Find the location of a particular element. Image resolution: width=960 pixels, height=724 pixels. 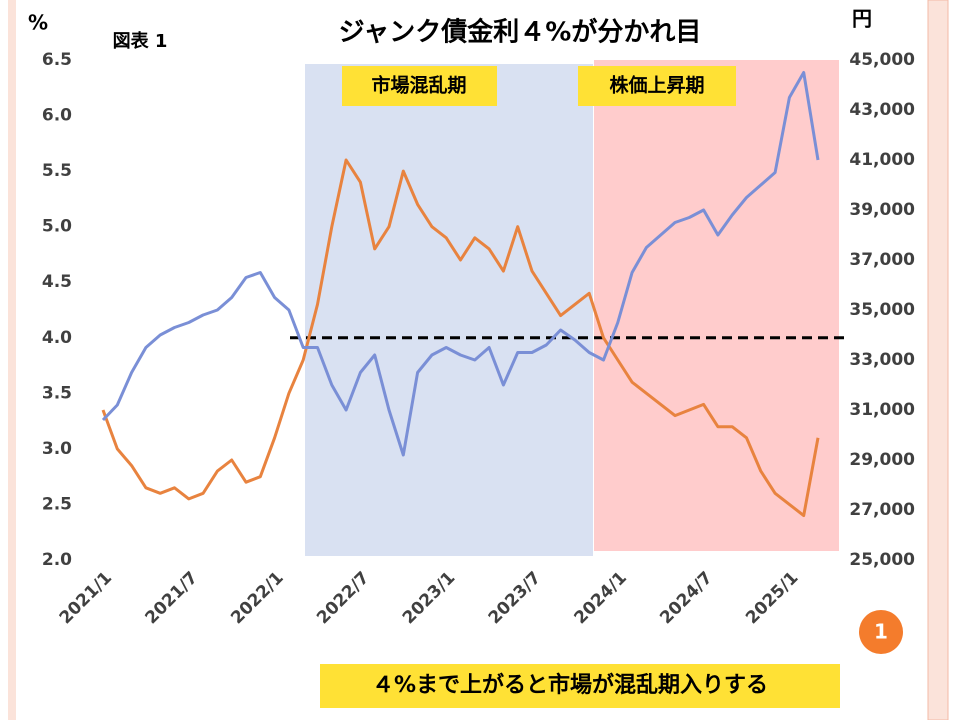

page-number: 1 is located at coordinates (881, 632).